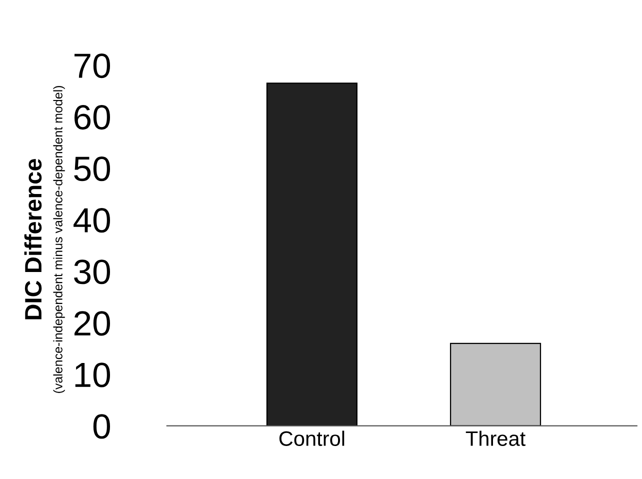  I want to click on y-tick-label: 70, so click(92, 65).